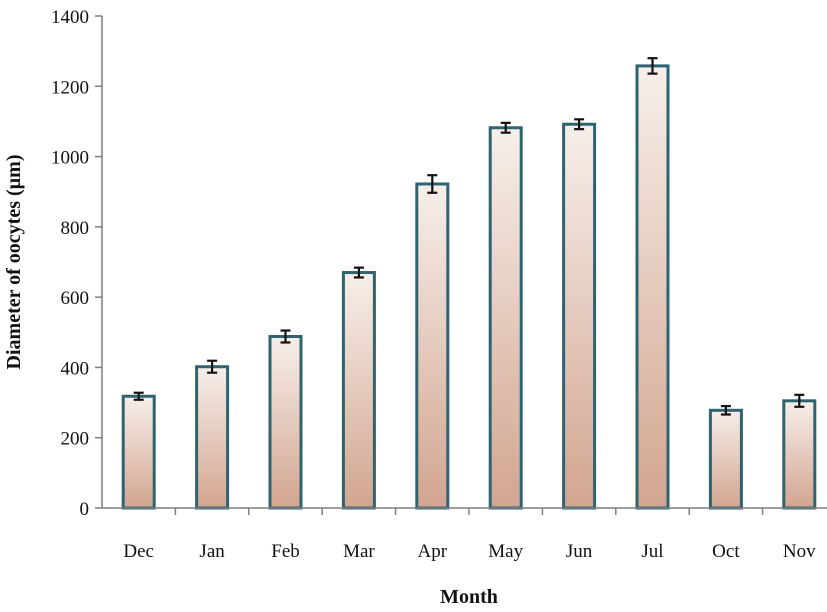 Image resolution: width=827 pixels, height=612 pixels. I want to click on y-tick-label: 800, so click(75, 228).